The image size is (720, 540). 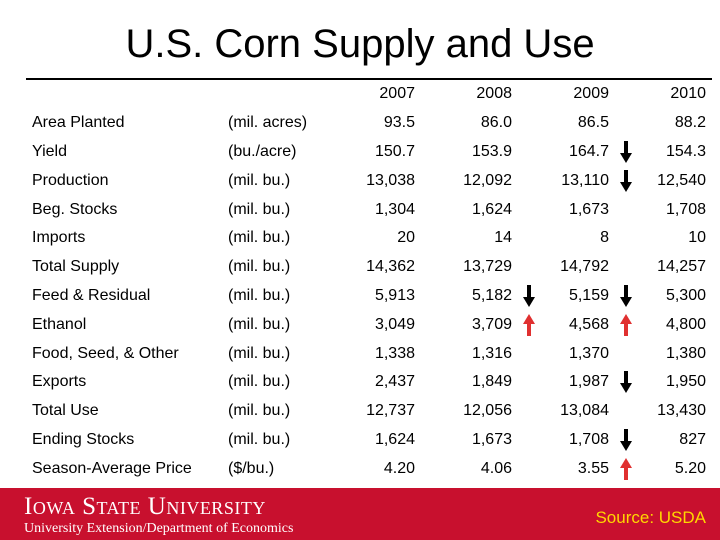 What do you see at coordinates (685, 324) in the screenshot?
I see `value-2010: 4,800` at bounding box center [685, 324].